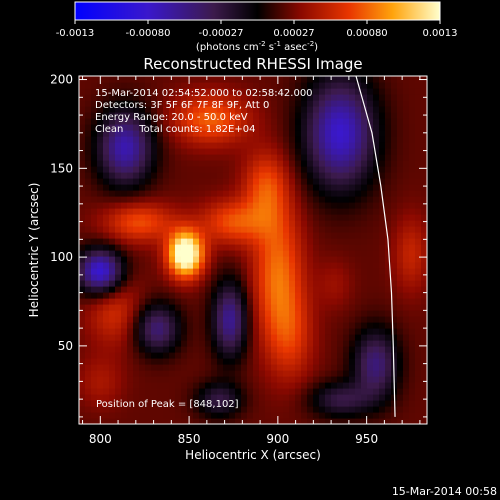 The width and height of the screenshot is (500, 500). I want to click on annotation-energy-range: Energy Range: 20.0 - 50.0 keV, so click(171, 117).